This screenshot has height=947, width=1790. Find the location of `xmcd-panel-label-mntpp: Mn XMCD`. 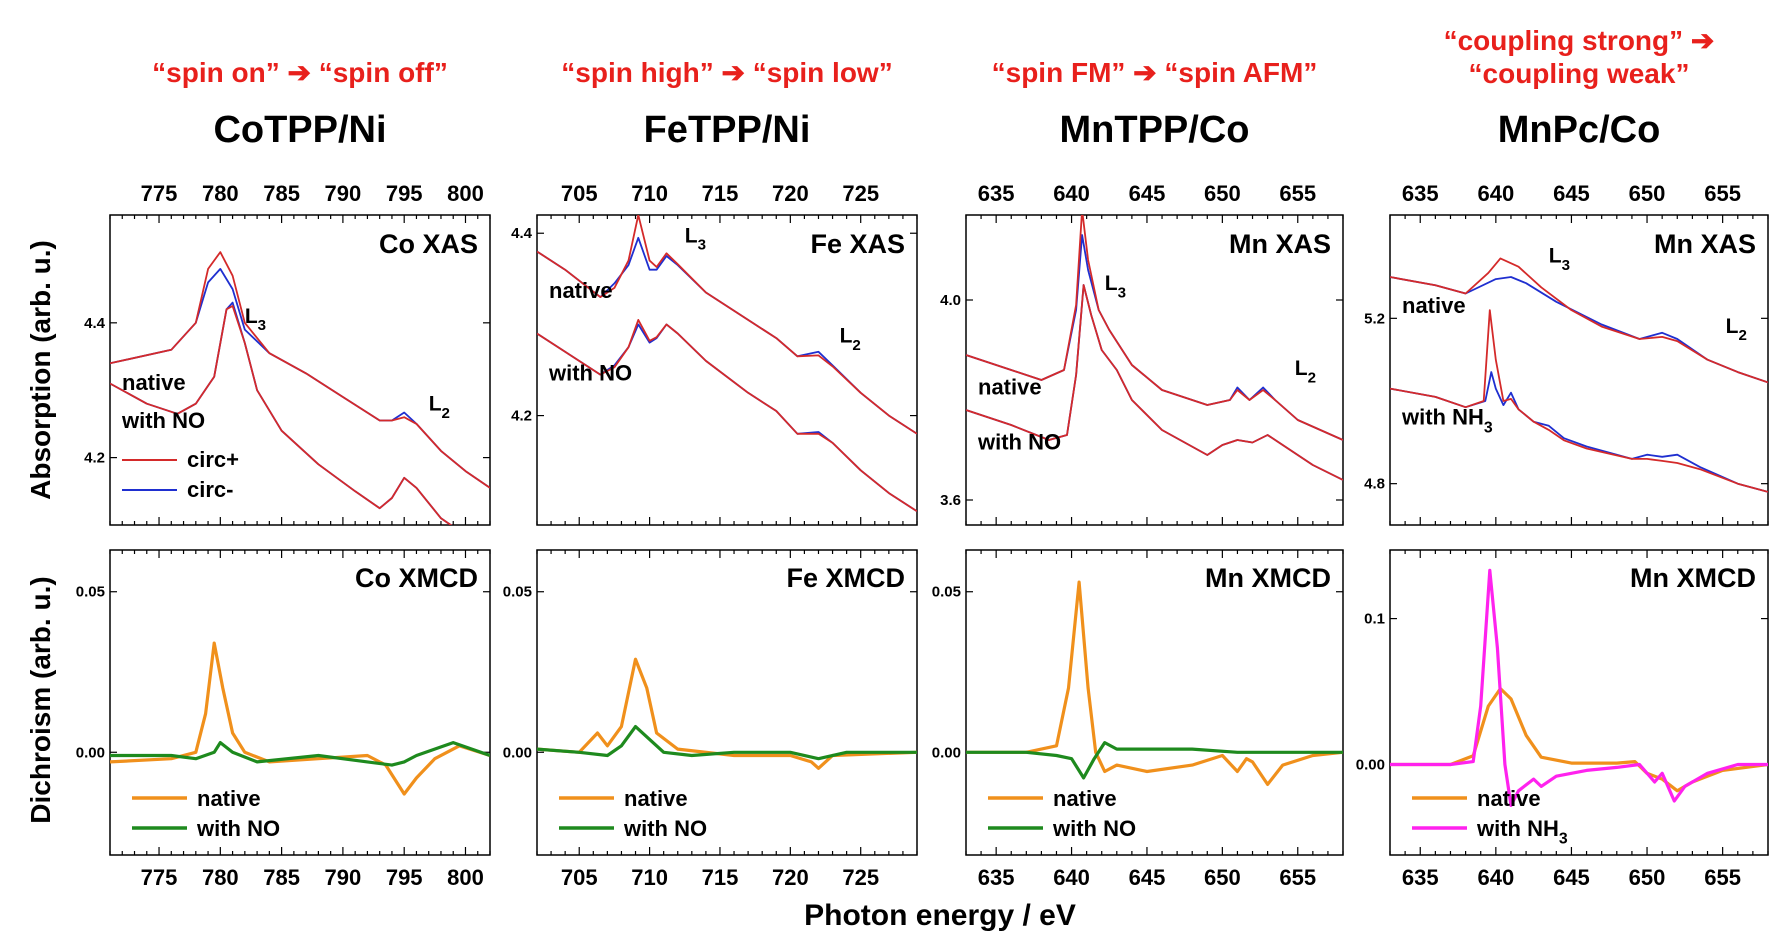

xmcd-panel-label-mntpp: Mn XMCD is located at coordinates (1268, 578).